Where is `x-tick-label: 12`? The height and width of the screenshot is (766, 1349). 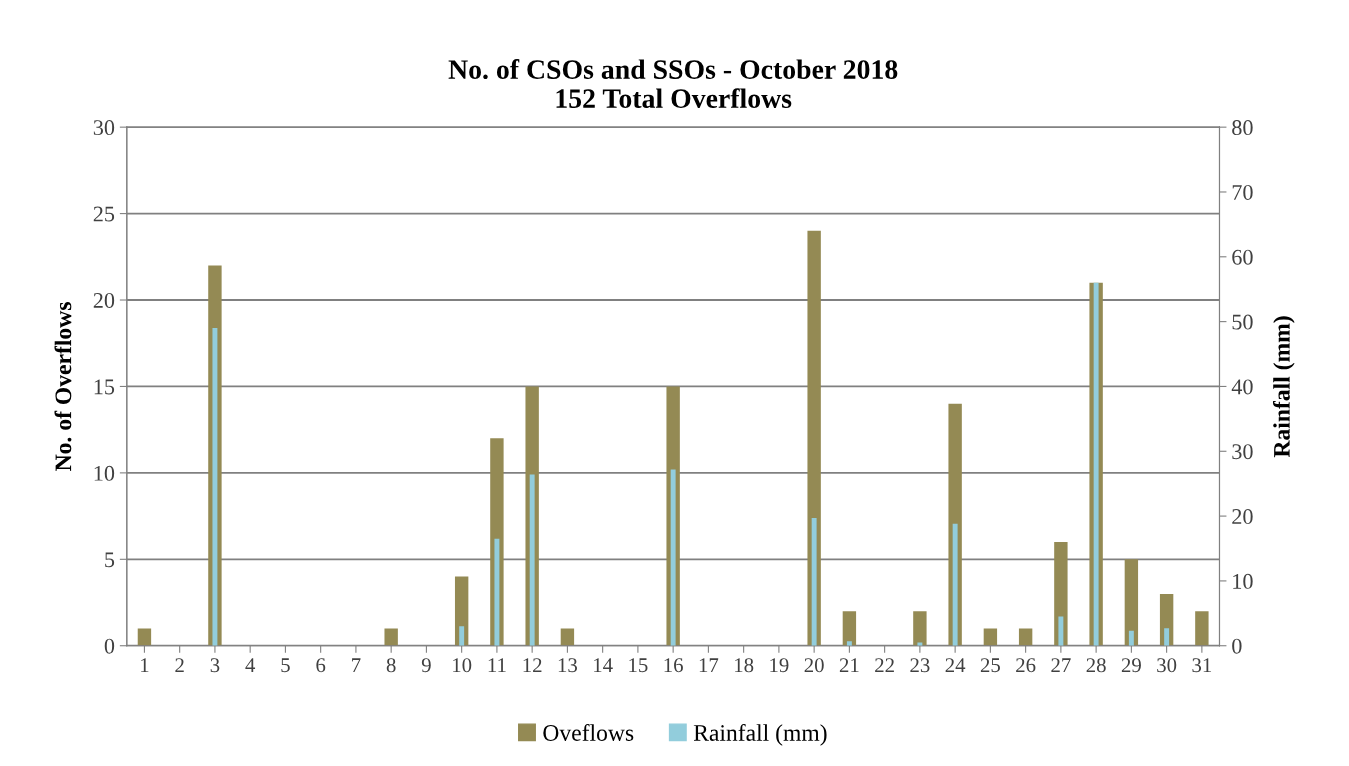 x-tick-label: 12 is located at coordinates (532, 665).